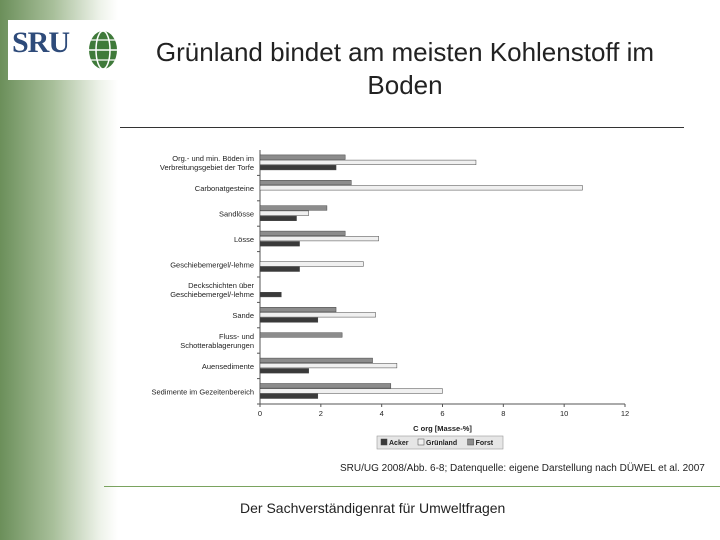 Image resolution: width=720 pixels, height=540 pixels. I want to click on logo-text: SRU, so click(41, 42).